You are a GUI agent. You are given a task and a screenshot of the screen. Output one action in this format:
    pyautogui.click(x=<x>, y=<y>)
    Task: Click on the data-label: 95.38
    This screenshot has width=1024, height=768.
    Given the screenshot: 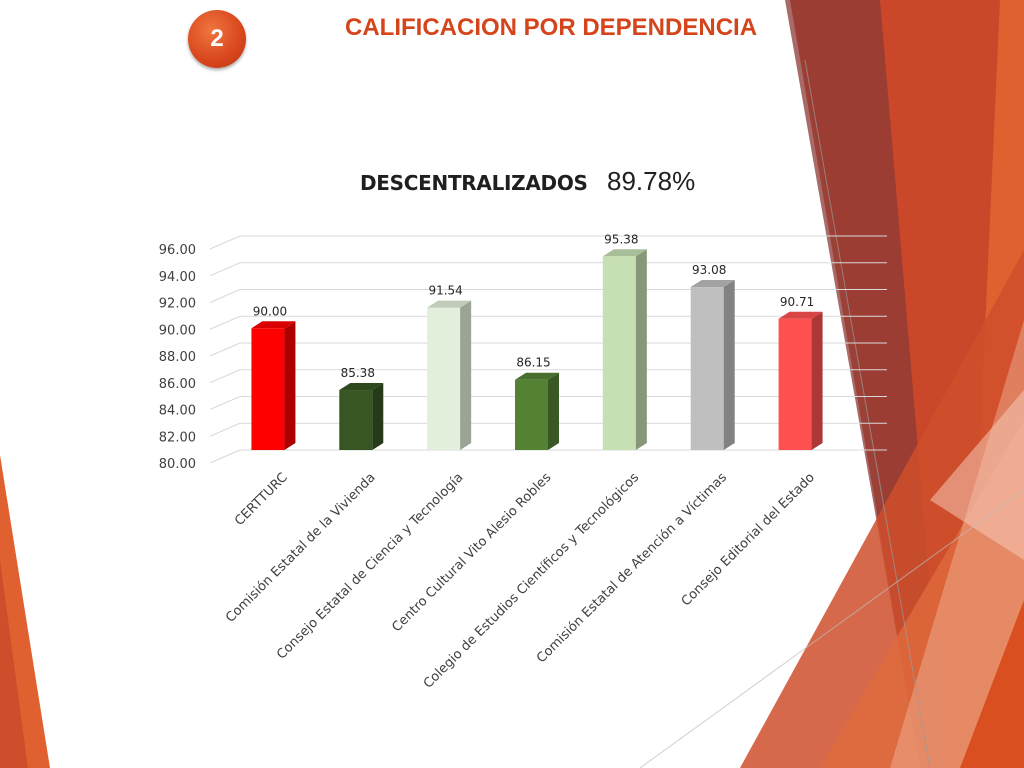 What is the action you would take?
    pyautogui.click(x=621, y=239)
    